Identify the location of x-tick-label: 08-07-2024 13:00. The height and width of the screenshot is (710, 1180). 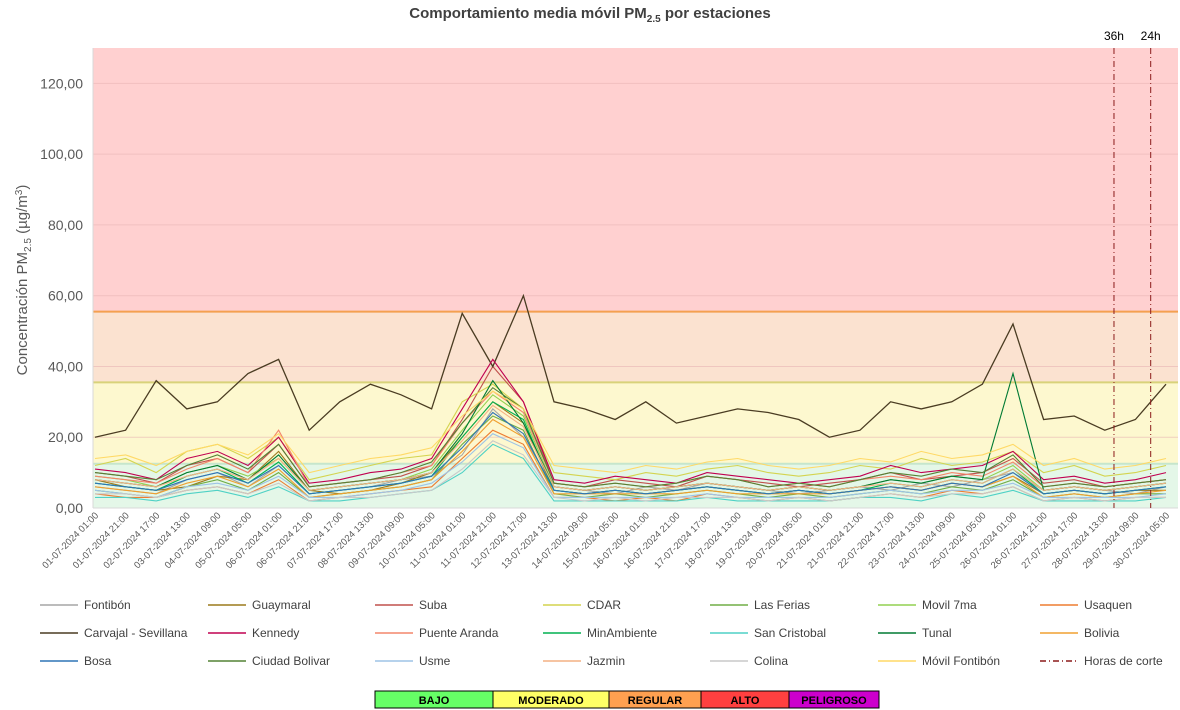
(346, 540).